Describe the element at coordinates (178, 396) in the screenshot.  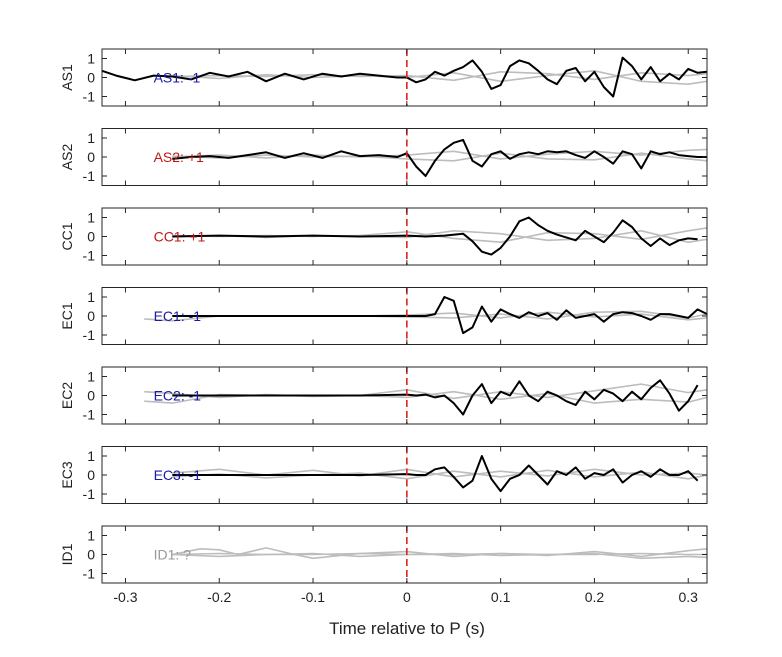
I see `polarity-annotation: EC2: -1` at that location.